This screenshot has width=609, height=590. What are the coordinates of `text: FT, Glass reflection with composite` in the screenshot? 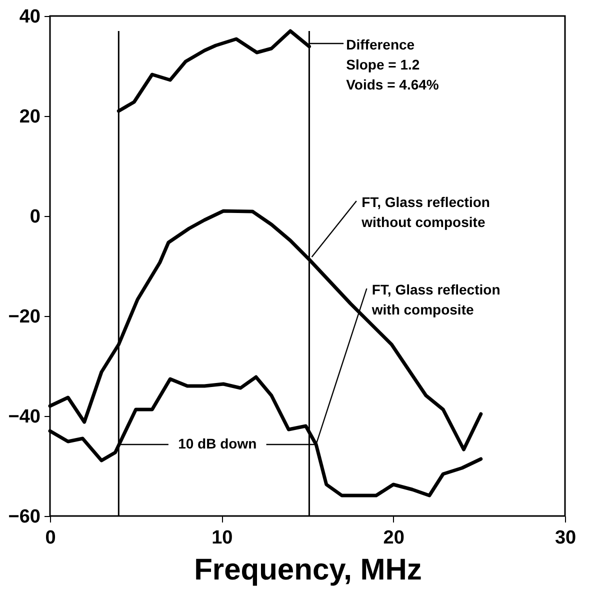 It's located at (435, 300).